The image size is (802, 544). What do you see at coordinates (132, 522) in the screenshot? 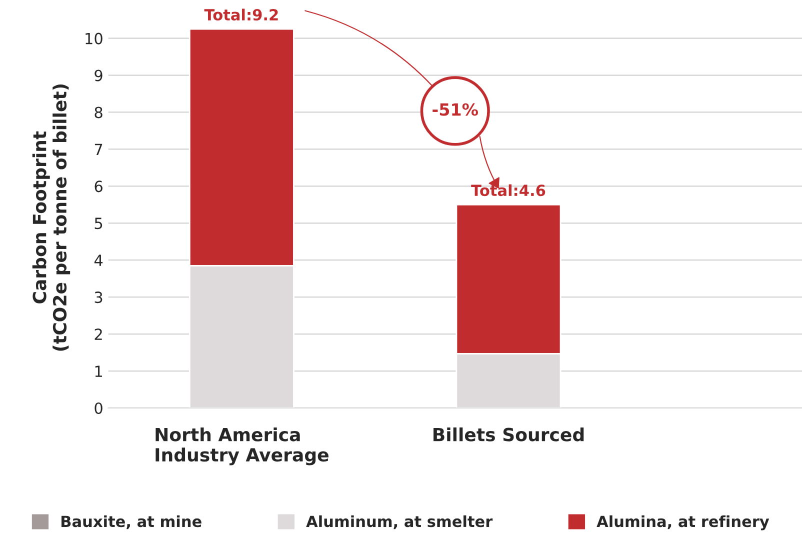
I see `legend-label: Bauxite, at mine` at bounding box center [132, 522].